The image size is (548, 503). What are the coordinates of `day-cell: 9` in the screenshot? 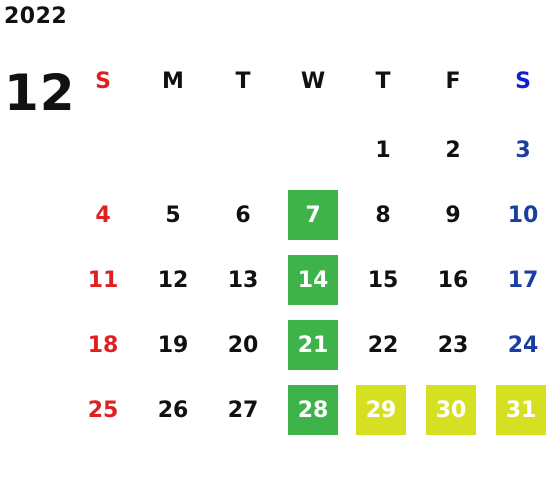 It's located at (453, 215).